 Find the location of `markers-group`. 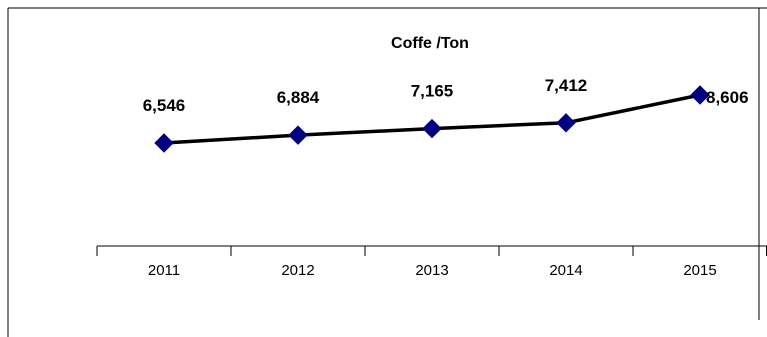

markers-group is located at coordinates (432, 119).